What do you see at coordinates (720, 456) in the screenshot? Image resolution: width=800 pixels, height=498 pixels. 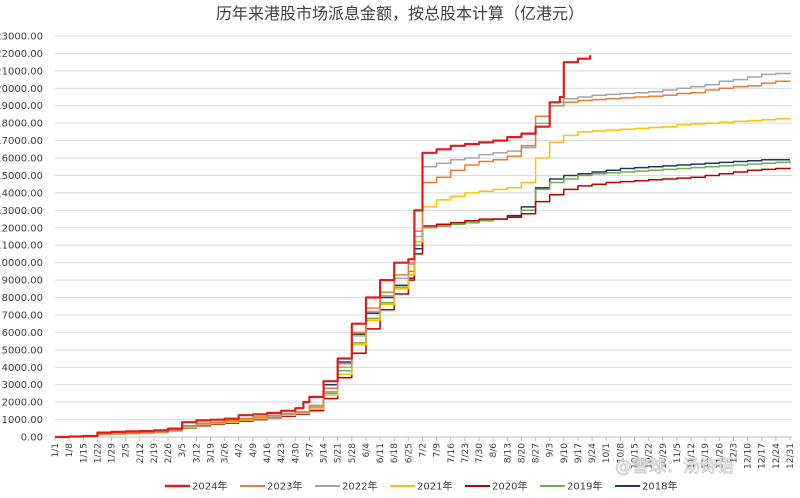 I see `x-tick-label: 11/26` at bounding box center [720, 456].